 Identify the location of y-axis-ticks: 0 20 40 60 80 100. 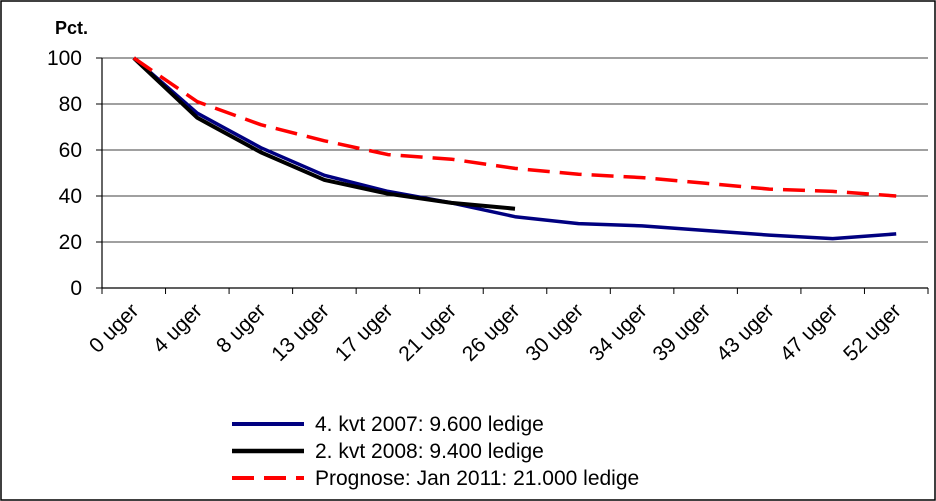
(74, 173).